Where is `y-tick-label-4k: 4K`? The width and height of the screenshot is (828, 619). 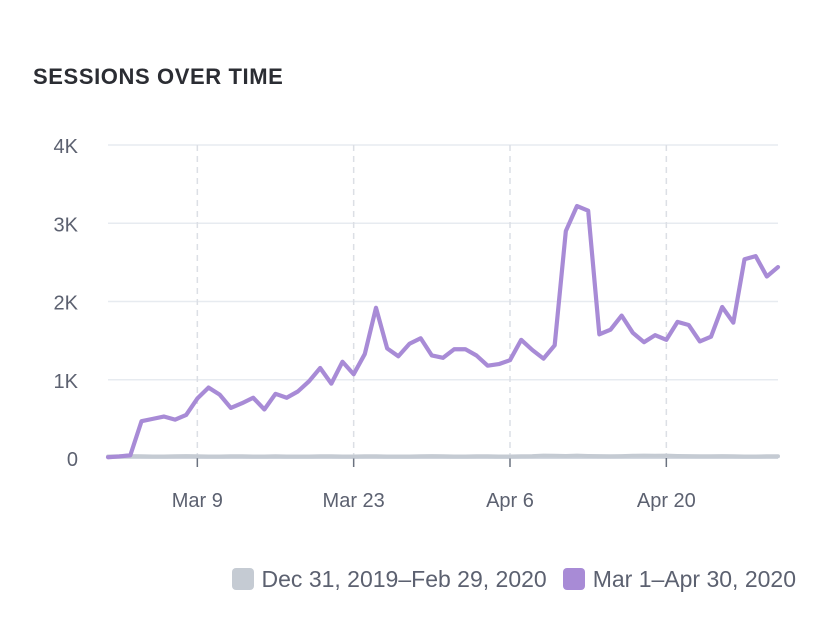
y-tick-label-4k: 4K is located at coordinates (66, 147).